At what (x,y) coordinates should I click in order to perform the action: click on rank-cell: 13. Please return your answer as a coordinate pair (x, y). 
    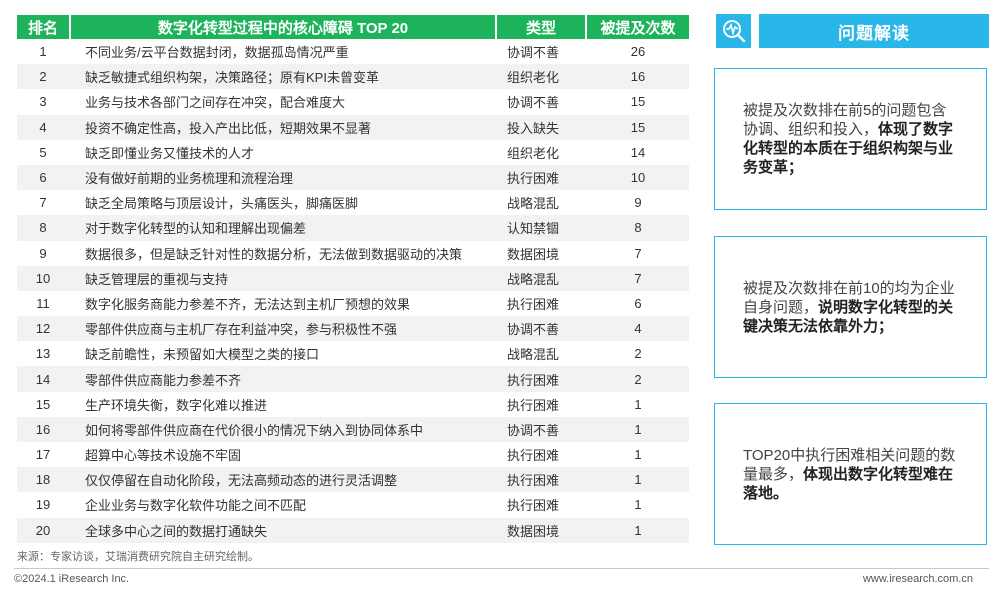
    Looking at the image, I should click on (43, 354).